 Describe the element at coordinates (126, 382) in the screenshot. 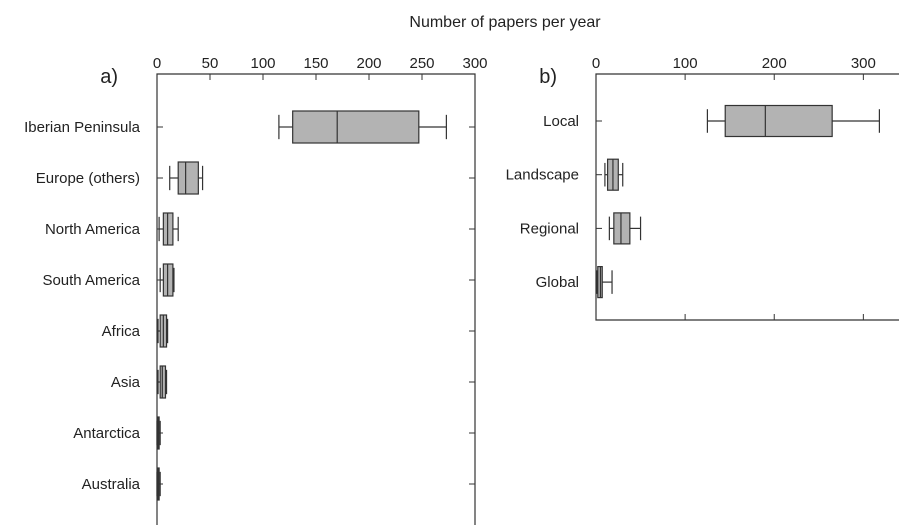

I see `category-label: Asia` at that location.